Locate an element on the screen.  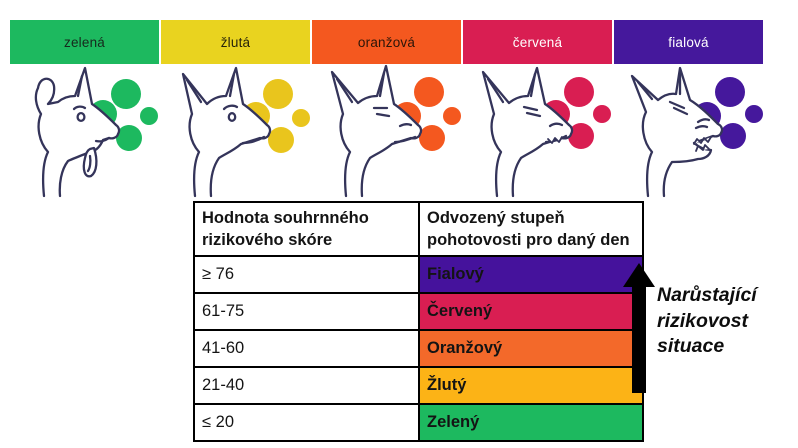
dog-relaxed-icon is located at coordinates (85, 133).